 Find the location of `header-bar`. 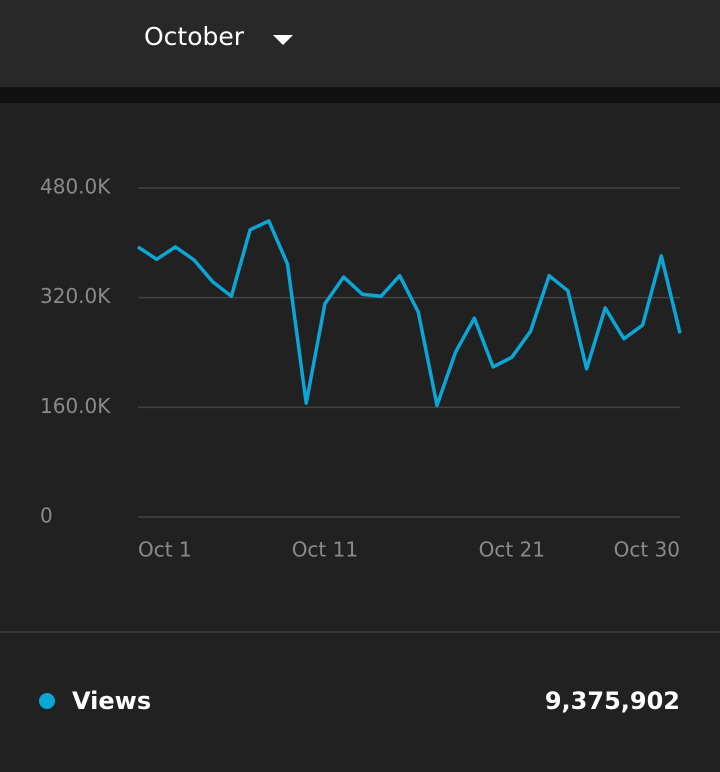

header-bar is located at coordinates (360, 43).